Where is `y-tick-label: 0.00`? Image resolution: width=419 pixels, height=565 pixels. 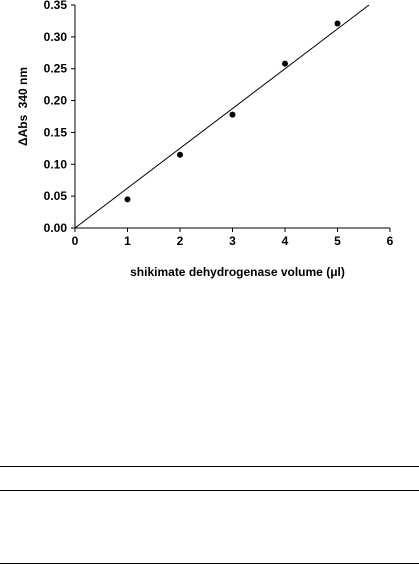 y-tick-label: 0.00 is located at coordinates (56, 228).